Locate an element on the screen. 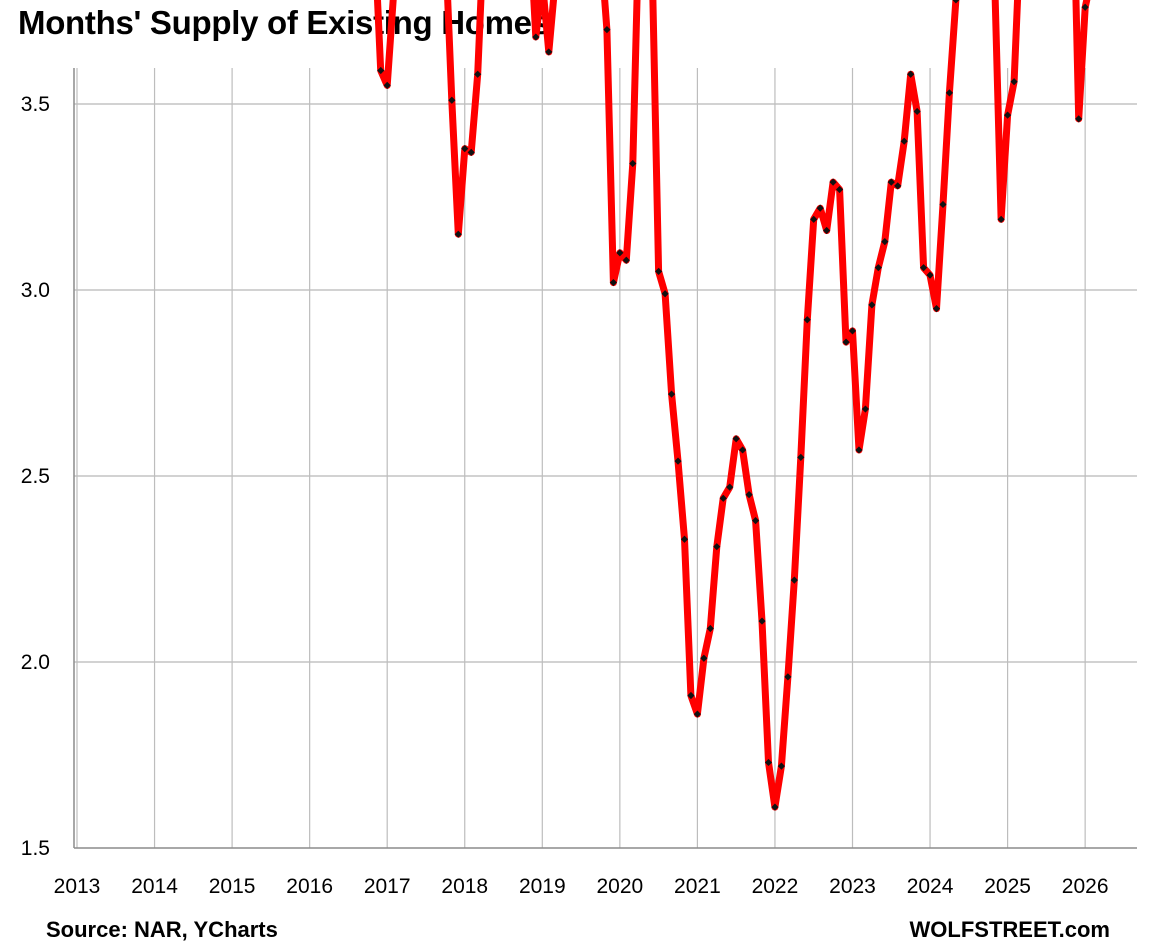 The image size is (1150, 952). y-axis-ticks: 1.52.02.53.03.54.04.55.05.5 is located at coordinates (35, 476).